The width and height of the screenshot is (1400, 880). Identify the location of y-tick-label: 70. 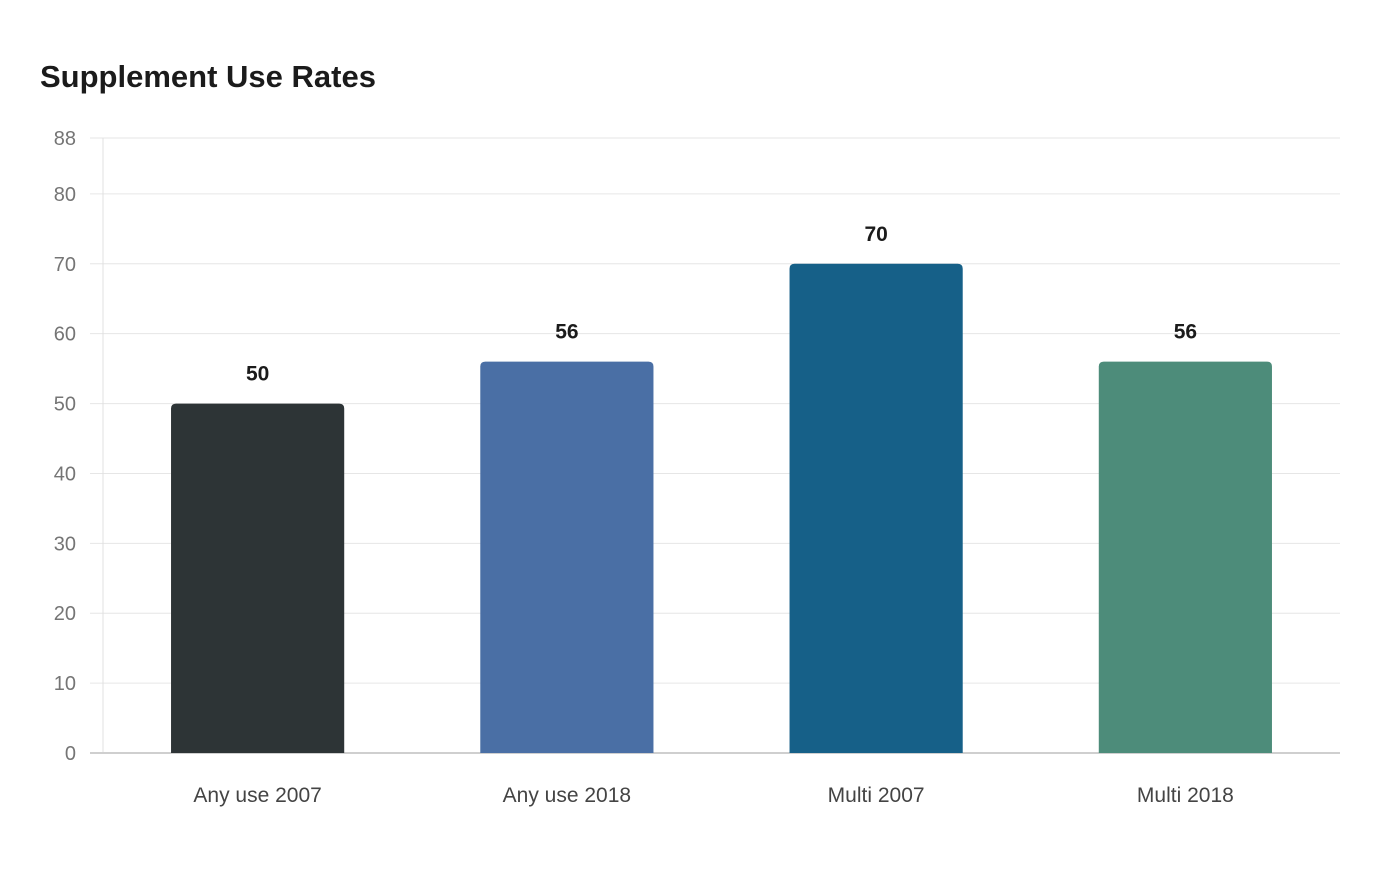
(65, 265).